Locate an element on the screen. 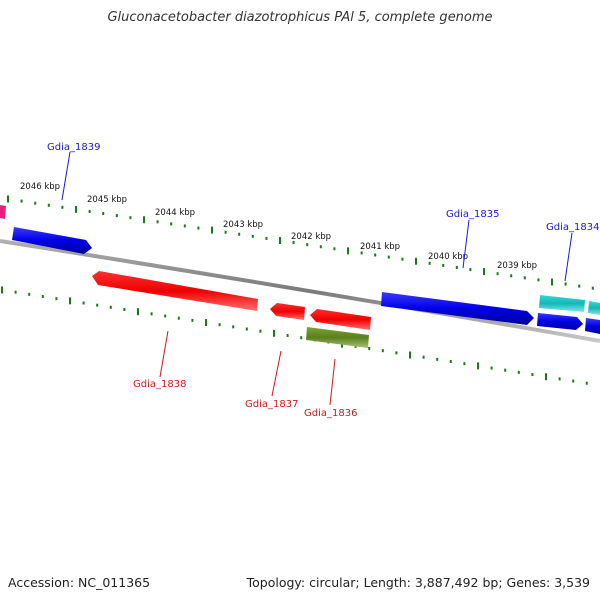 The height and width of the screenshot is (600, 600). gene-label-gdia-1835: Gdia_1835 is located at coordinates (472, 214).